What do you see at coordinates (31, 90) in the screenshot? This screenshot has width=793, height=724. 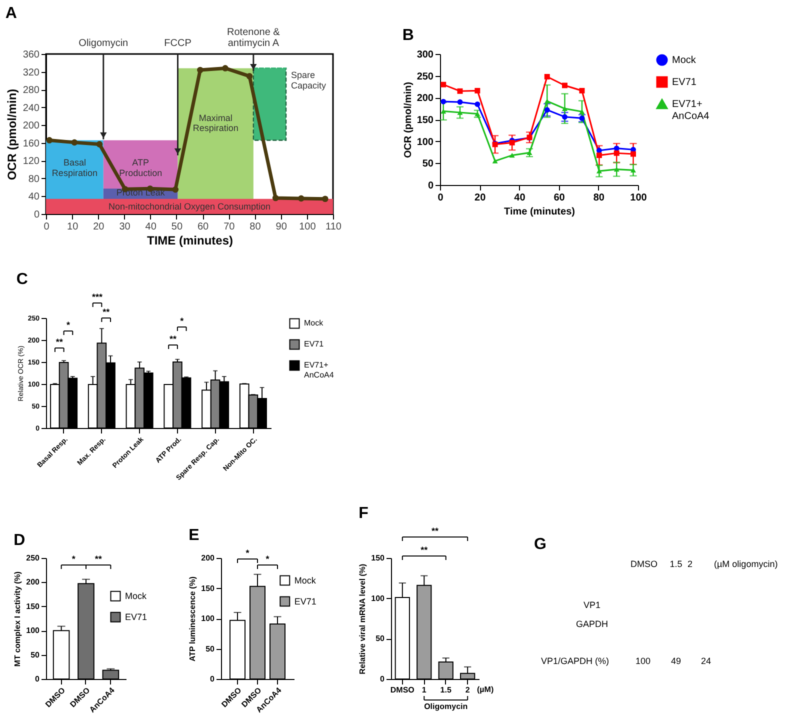 I see `y-tick-label: 280` at bounding box center [31, 90].